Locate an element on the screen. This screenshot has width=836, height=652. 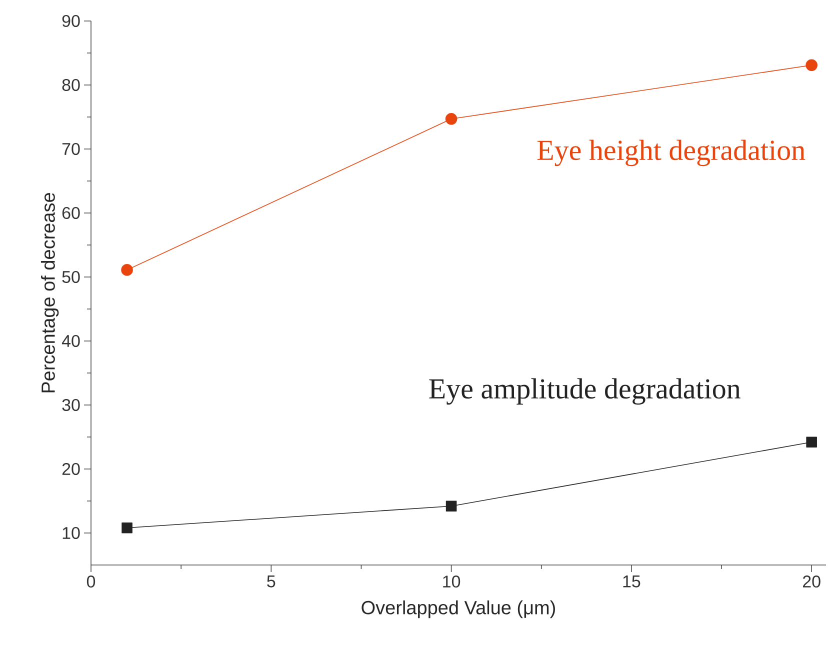
series-label: Eye height degradation is located at coordinates (671, 153).